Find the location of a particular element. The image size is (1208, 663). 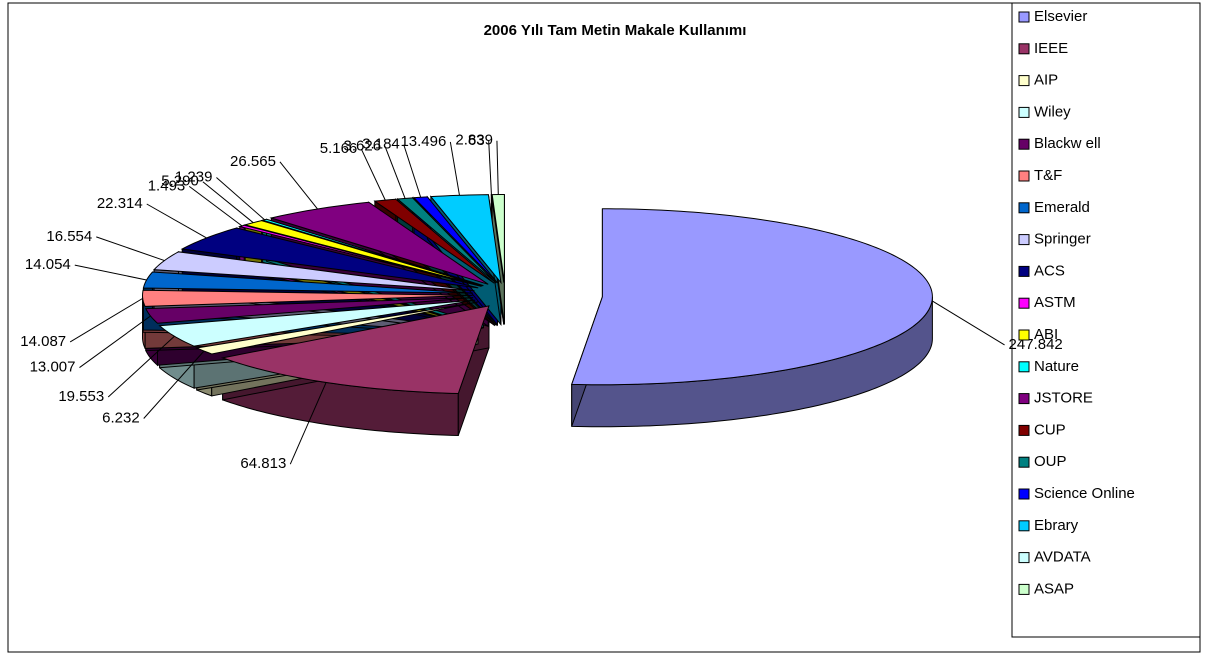

legend-label: AVDATA is located at coordinates (1062, 557).